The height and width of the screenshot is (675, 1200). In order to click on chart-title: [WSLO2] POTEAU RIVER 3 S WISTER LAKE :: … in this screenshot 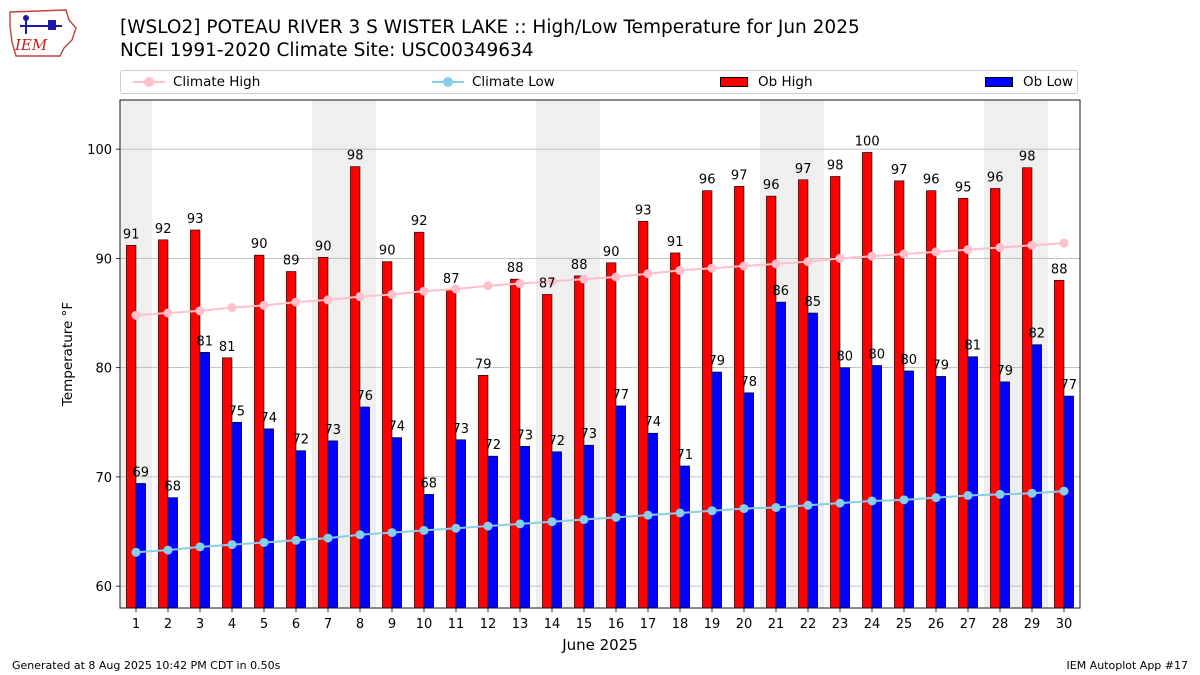, I will do `click(490, 27)`.